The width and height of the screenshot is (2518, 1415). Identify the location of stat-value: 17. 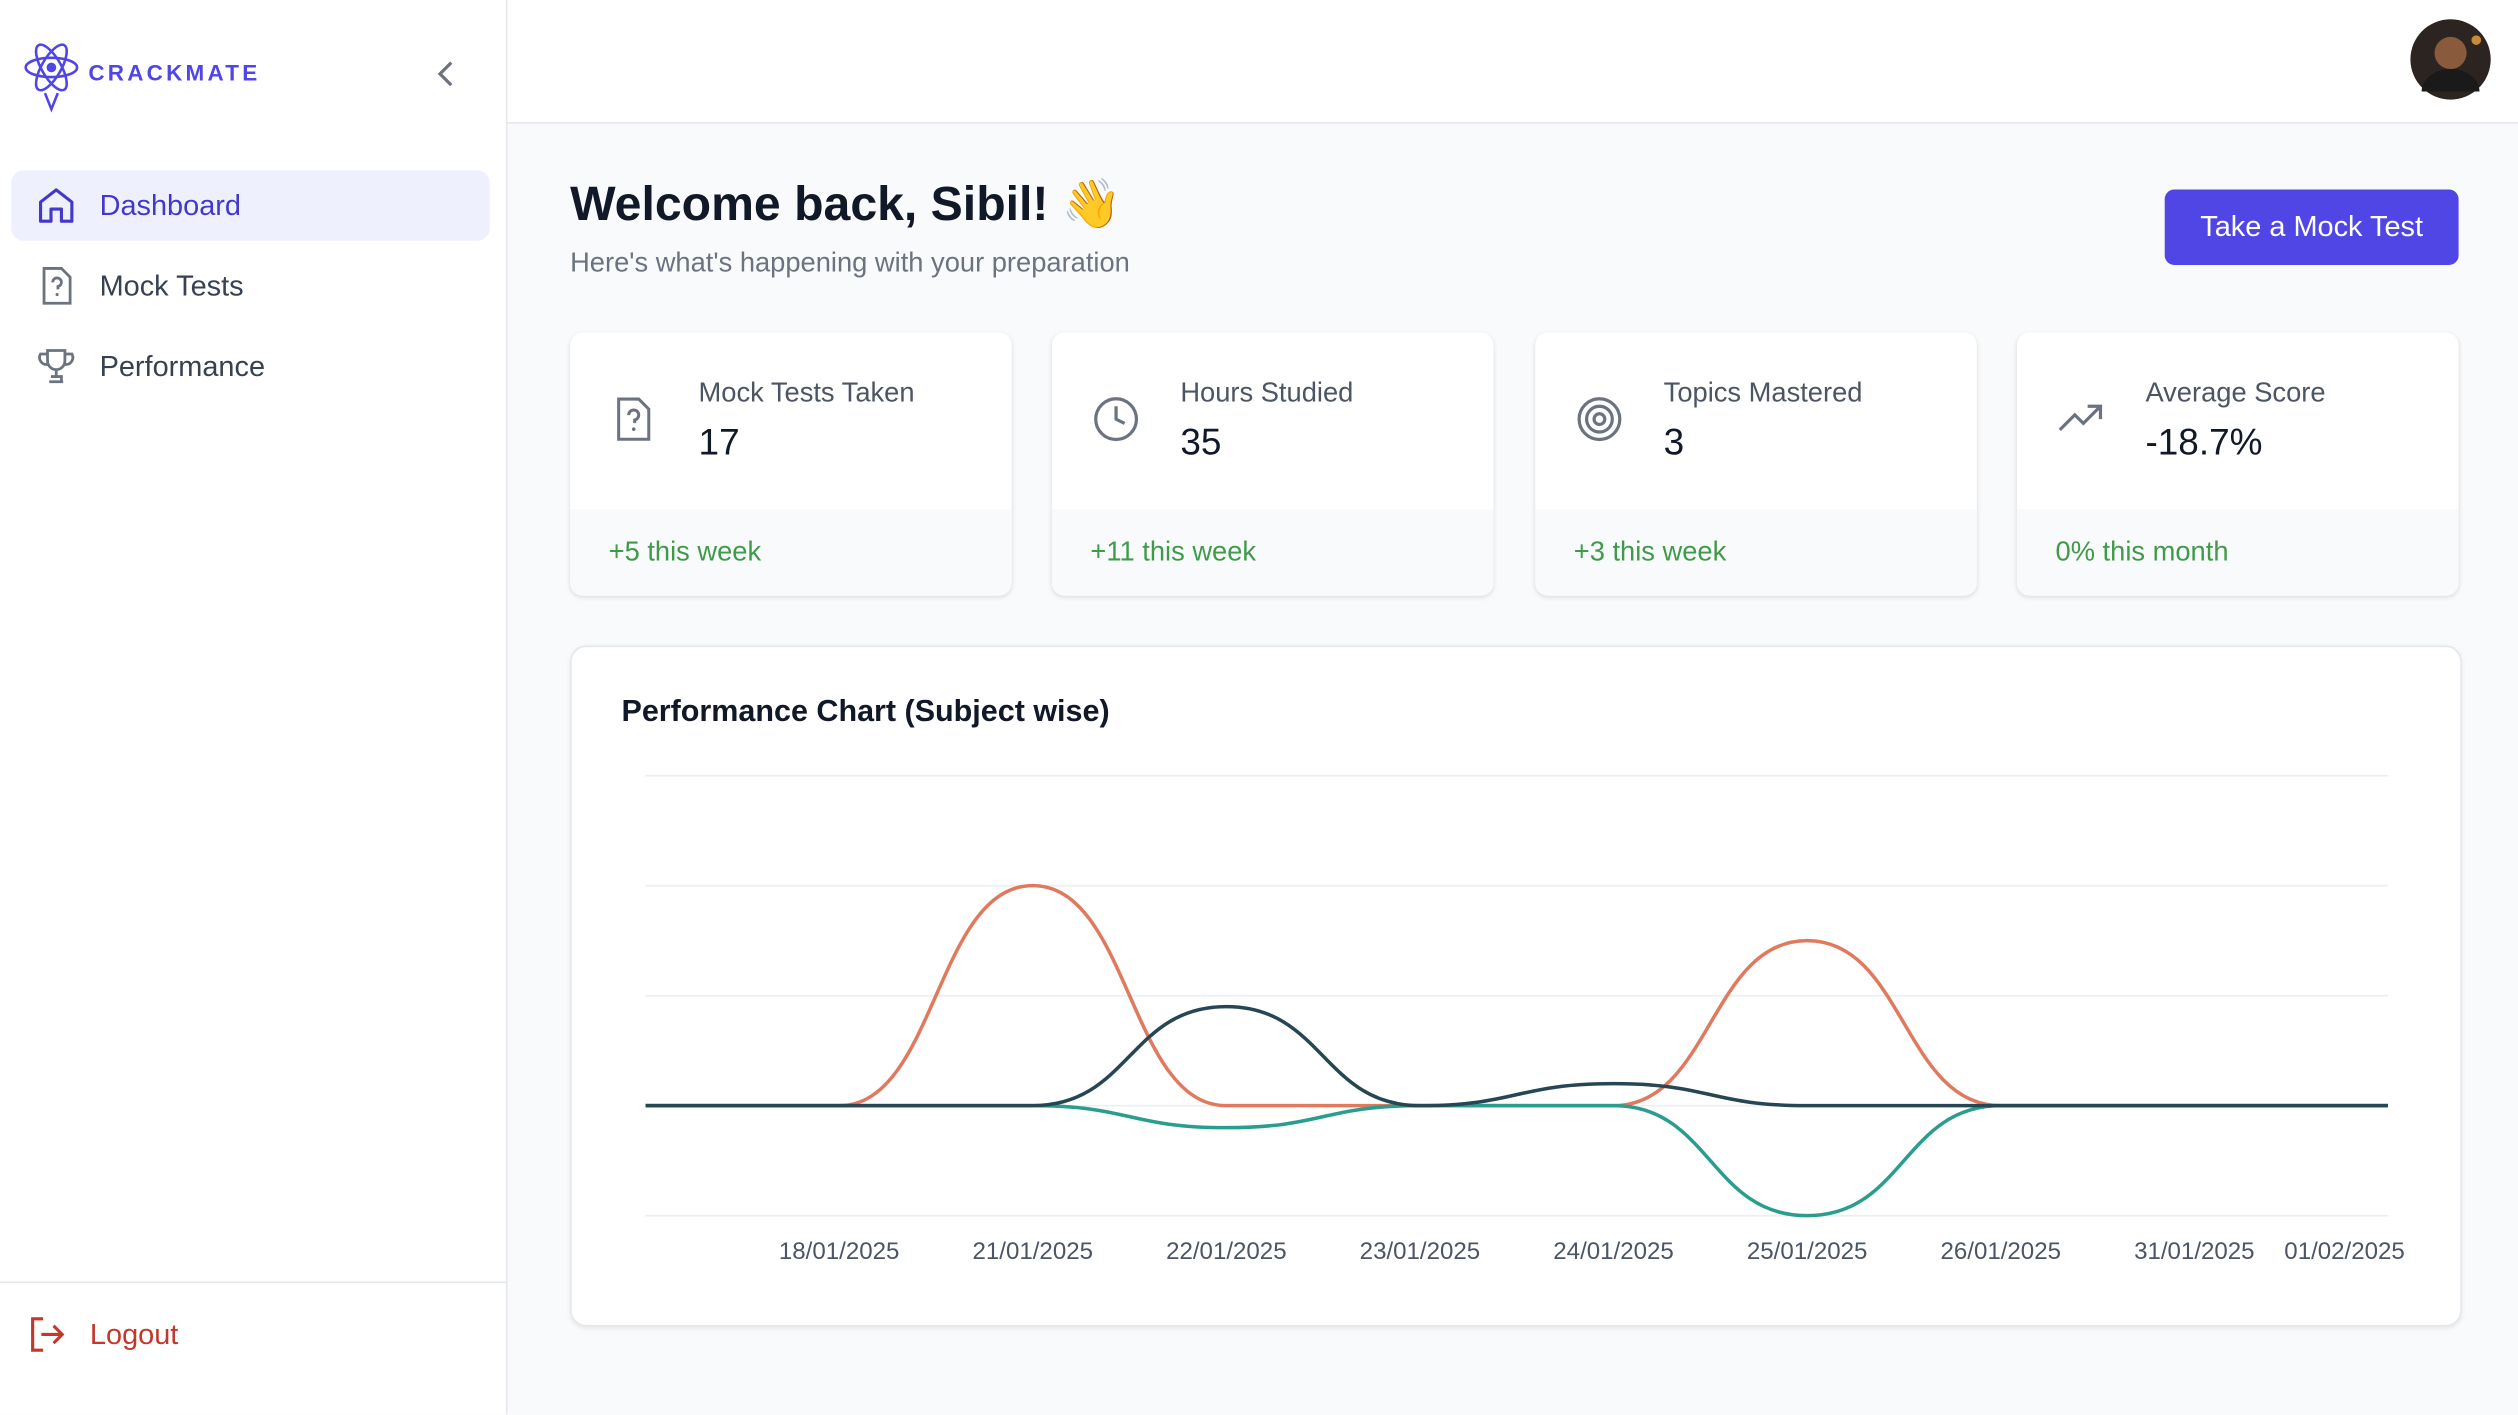
(719, 441).